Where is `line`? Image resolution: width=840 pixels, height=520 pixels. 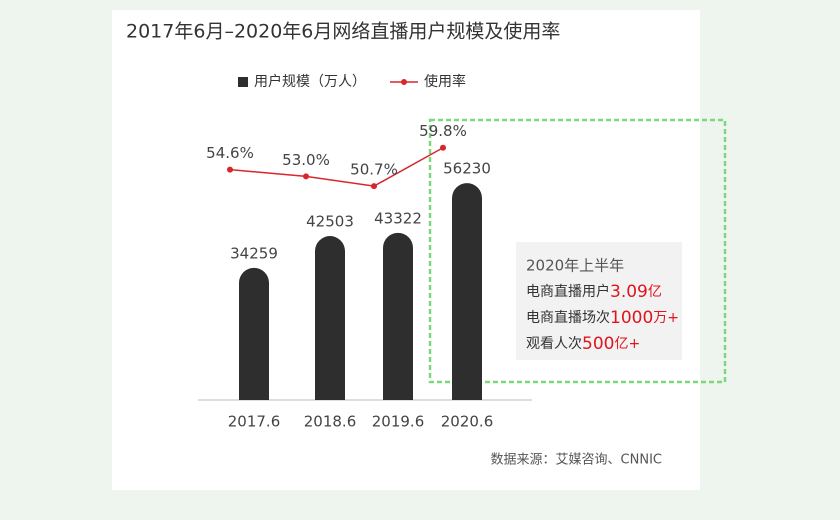 line is located at coordinates (336, 167).